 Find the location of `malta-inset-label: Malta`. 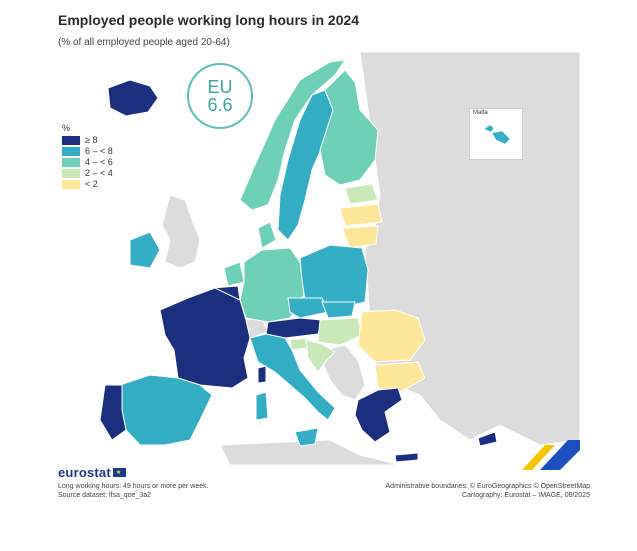

malta-inset-label: Malta is located at coordinates (480, 113).